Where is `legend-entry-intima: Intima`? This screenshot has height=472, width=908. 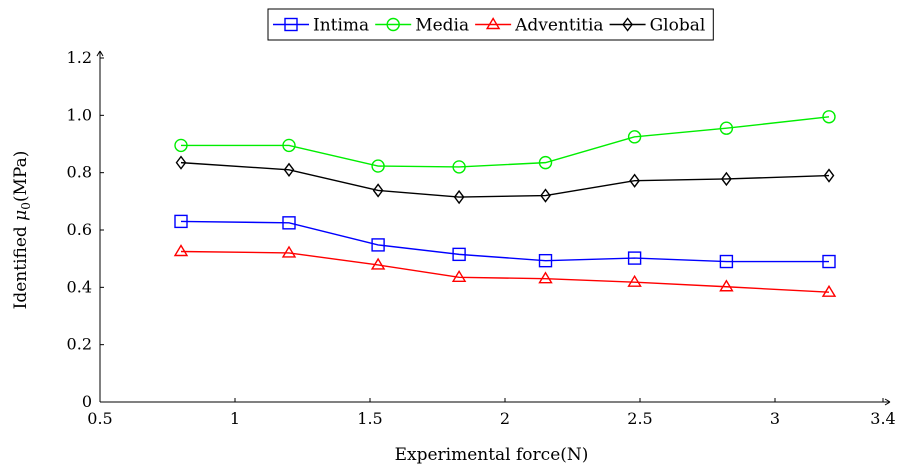
legend-entry-intima: Intima is located at coordinates (321, 26).